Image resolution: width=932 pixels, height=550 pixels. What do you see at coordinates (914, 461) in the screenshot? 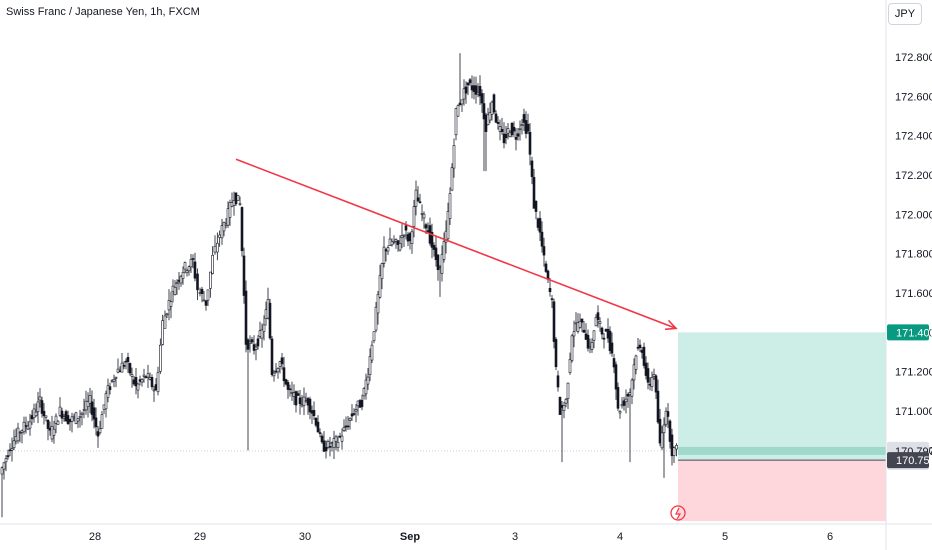
I see `entry-price-tag: 170.750` at bounding box center [914, 461].